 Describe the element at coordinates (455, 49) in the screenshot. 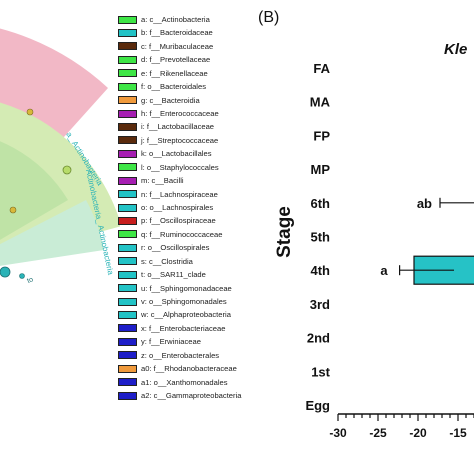

I see `chart-title: Kle` at that location.